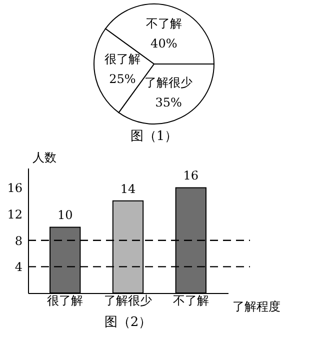 The image size is (320, 352). I want to click on text: 图（1）, so click(154, 136).